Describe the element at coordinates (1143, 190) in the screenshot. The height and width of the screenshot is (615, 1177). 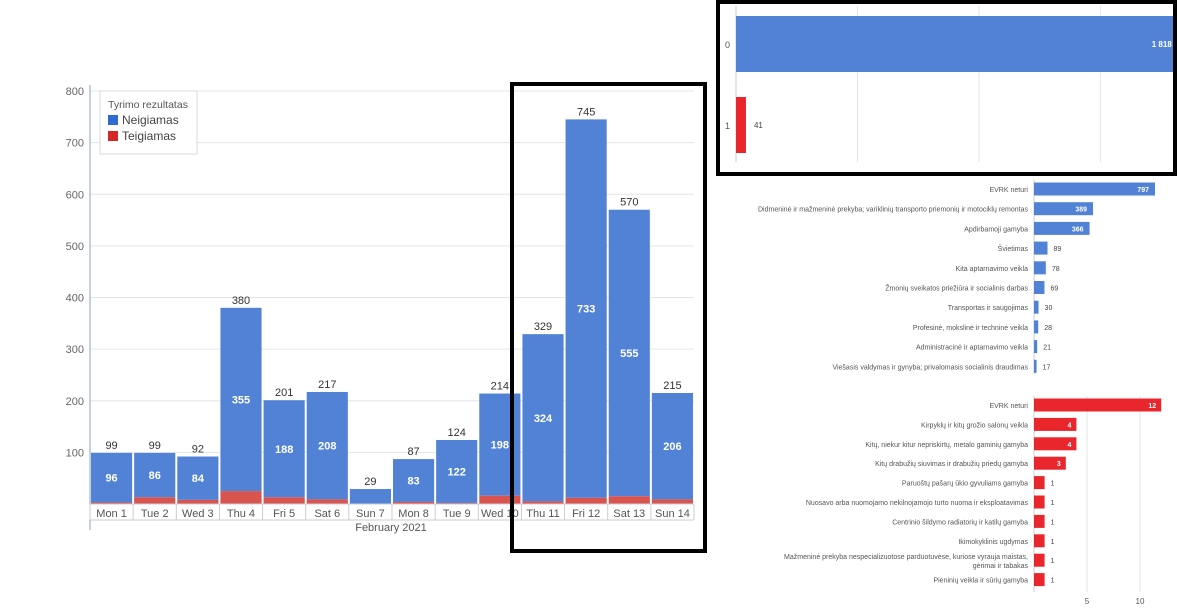
I see `mr-value-label-0: 797` at that location.